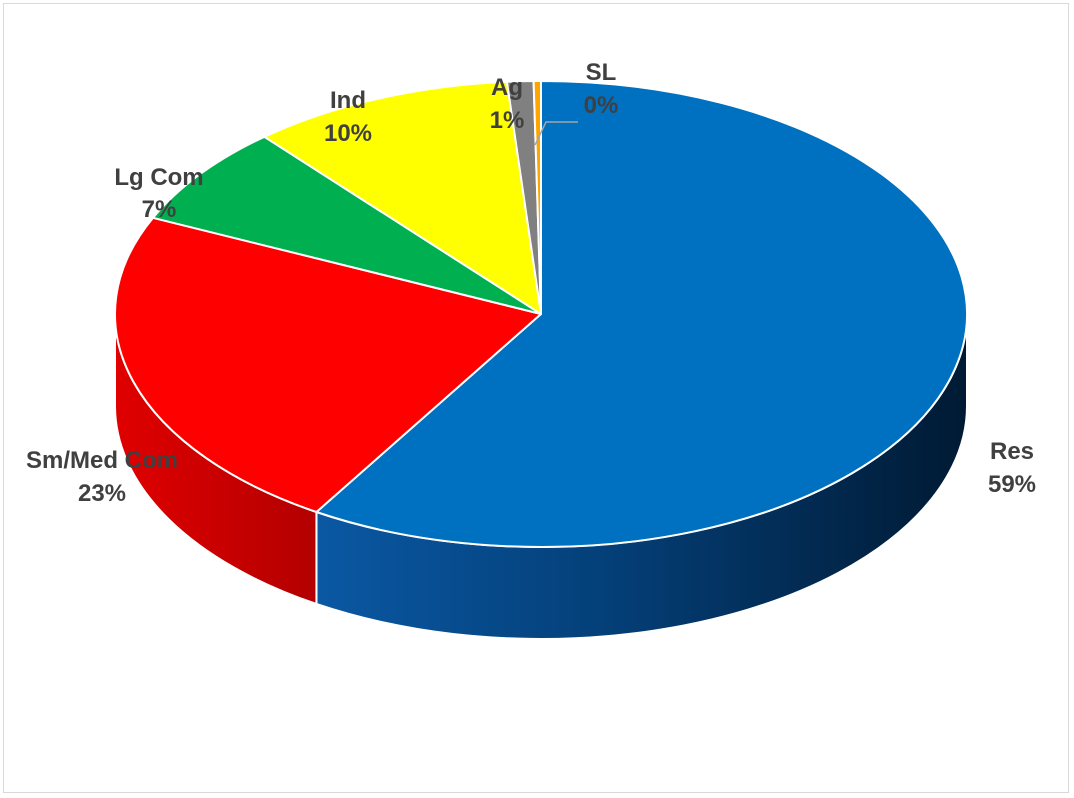  Describe the element at coordinates (507, 120) in the screenshot. I see `label-ag-value: 1%` at that location.